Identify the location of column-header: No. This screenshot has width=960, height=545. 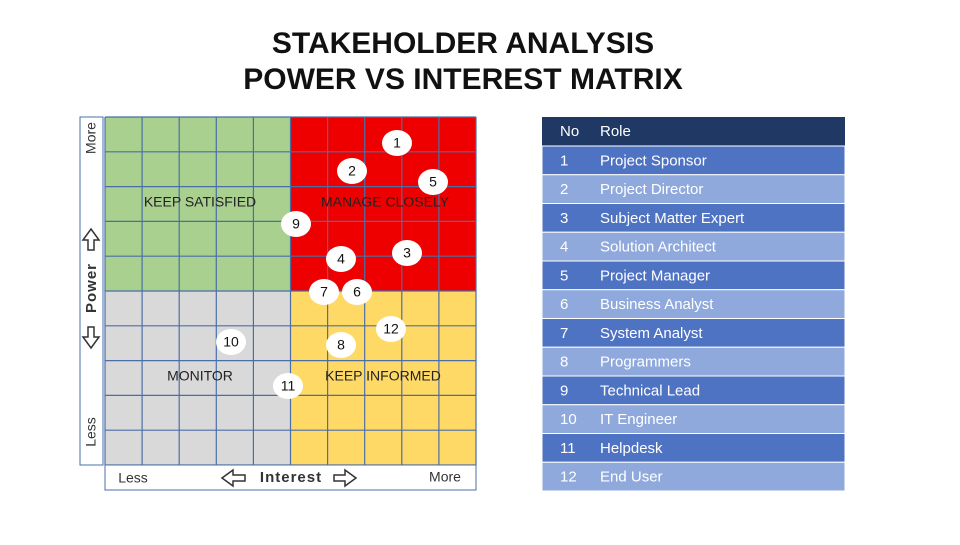
(569, 131).